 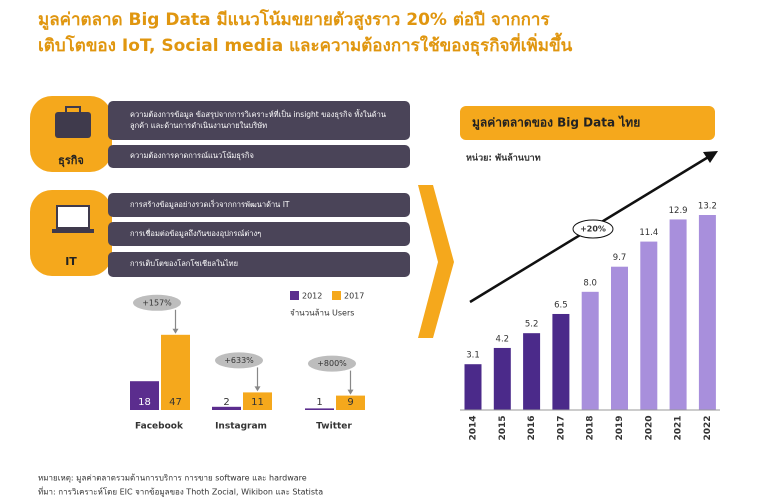 I want to click on trend-arrowhead, so click(x=710, y=157).